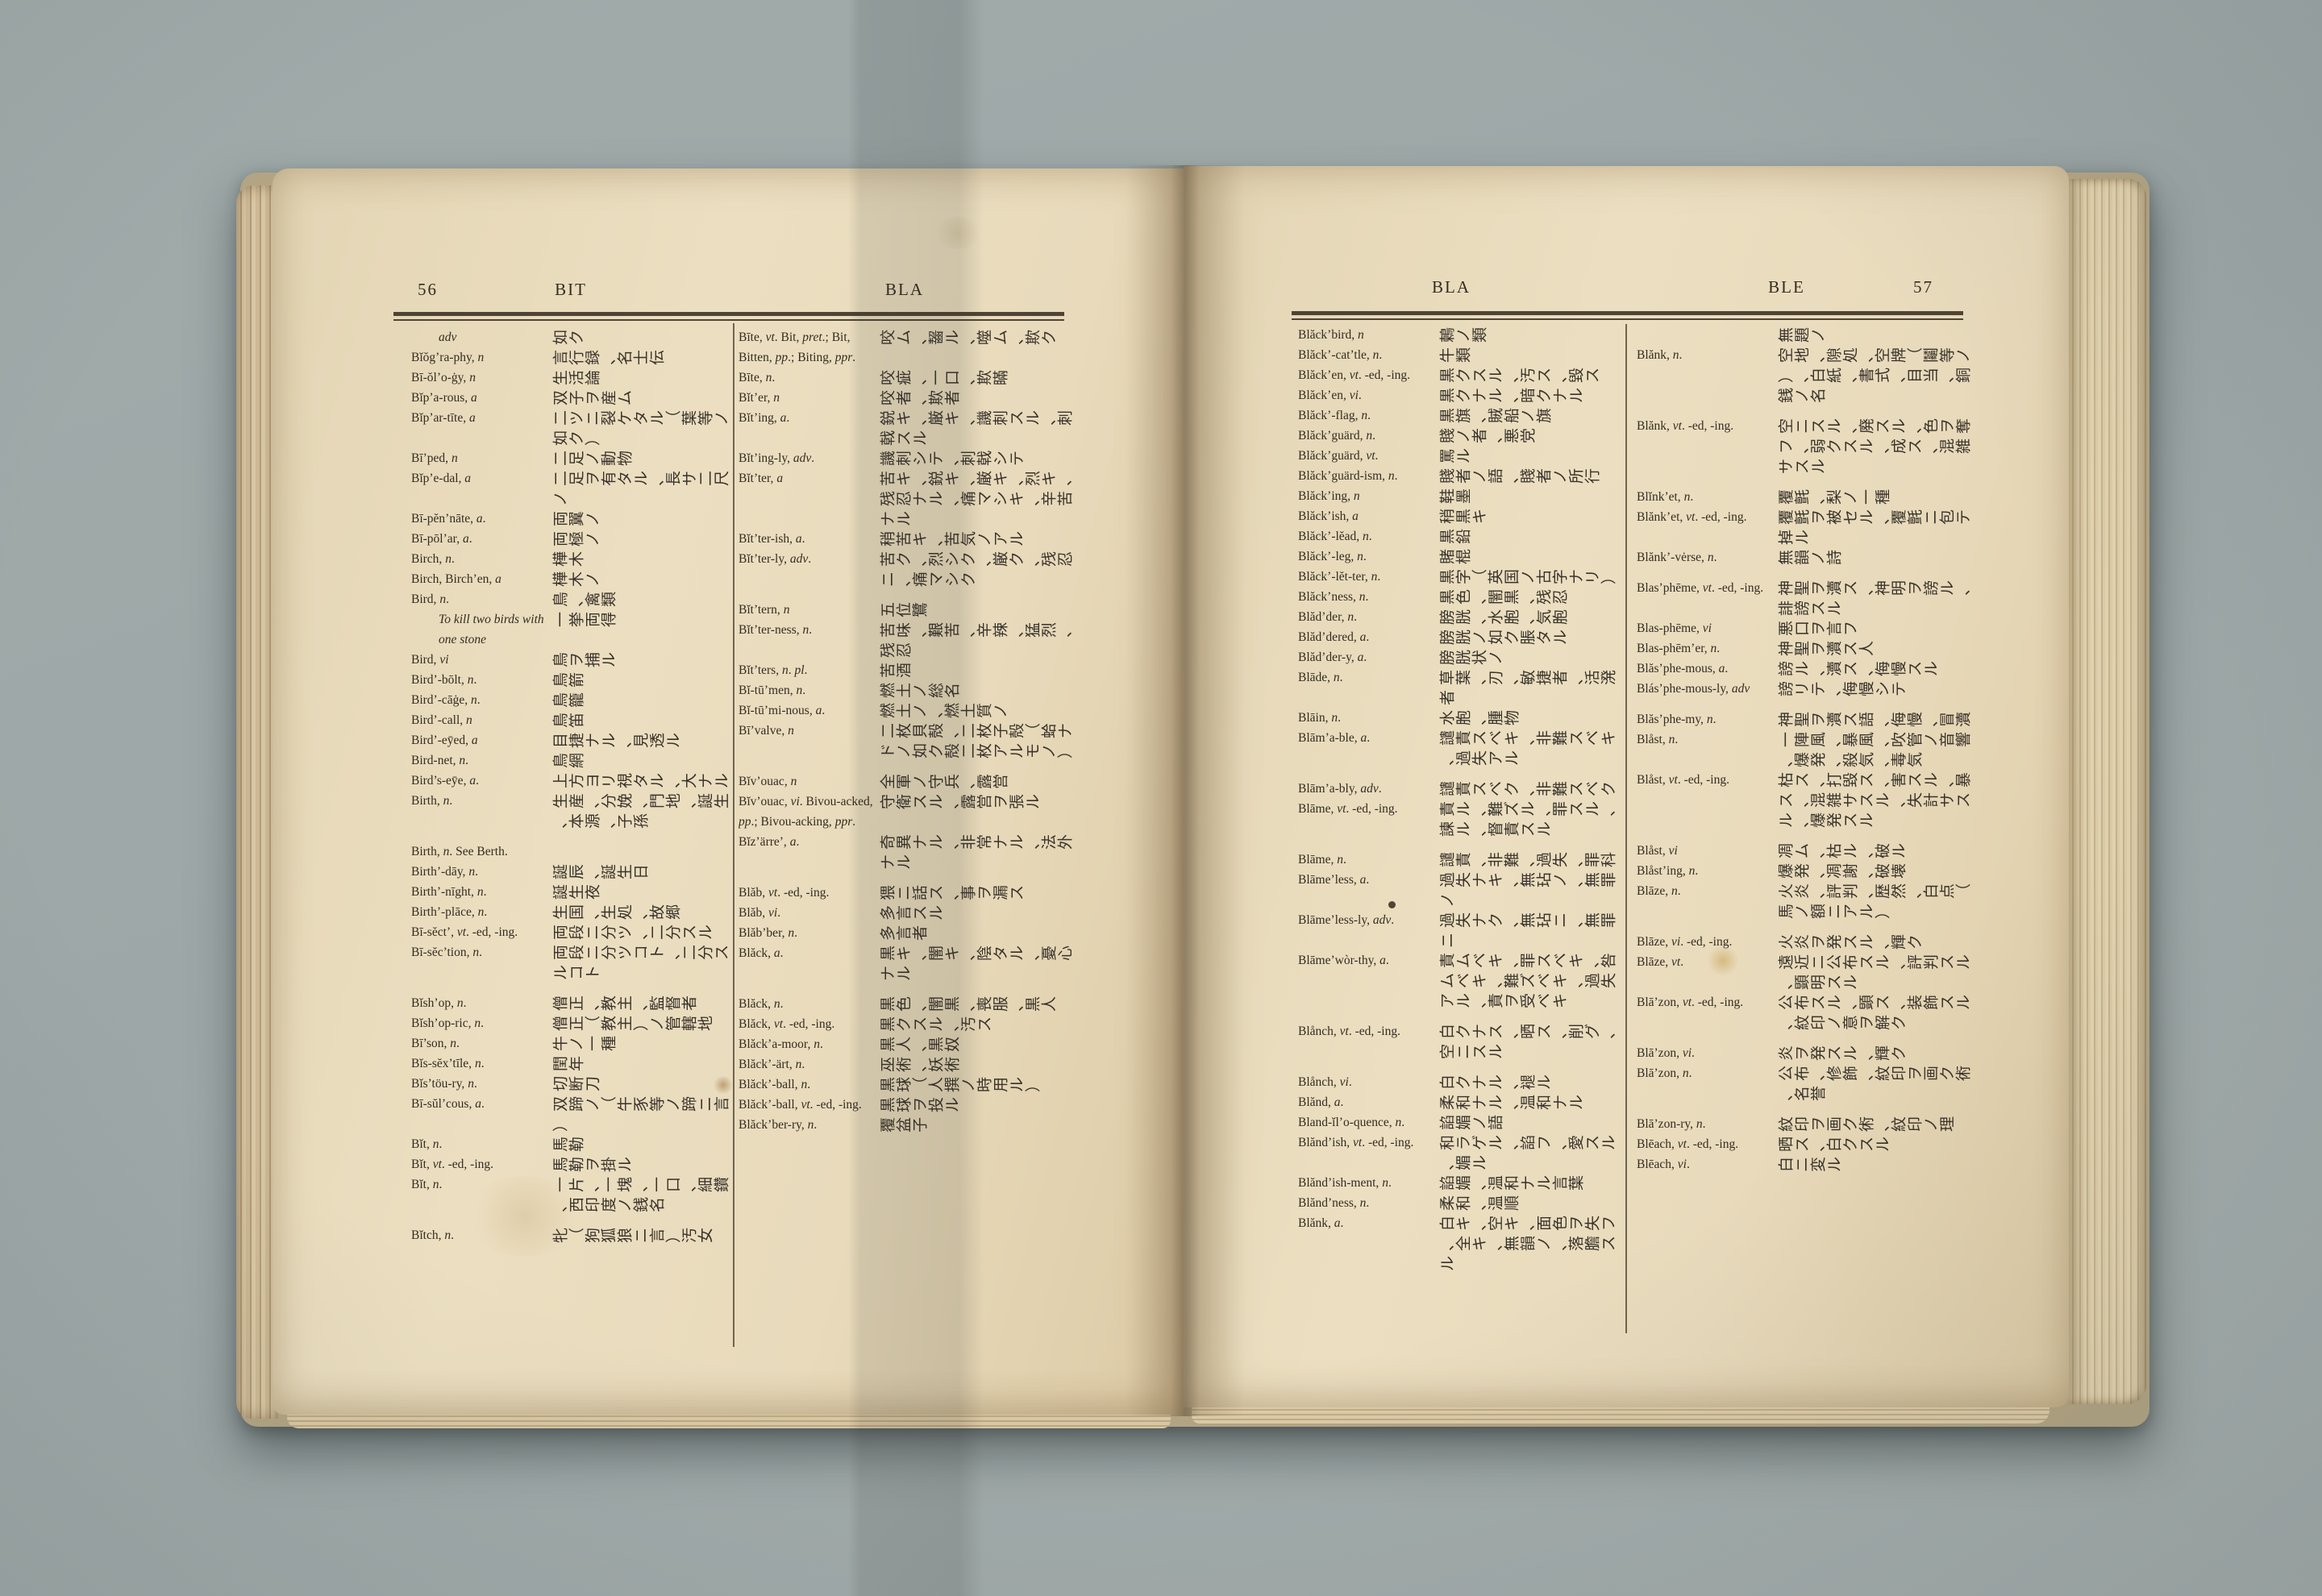  I want to click on definition-japanese: 僧正（教主）ノ管轄地, so click(633, 1024).